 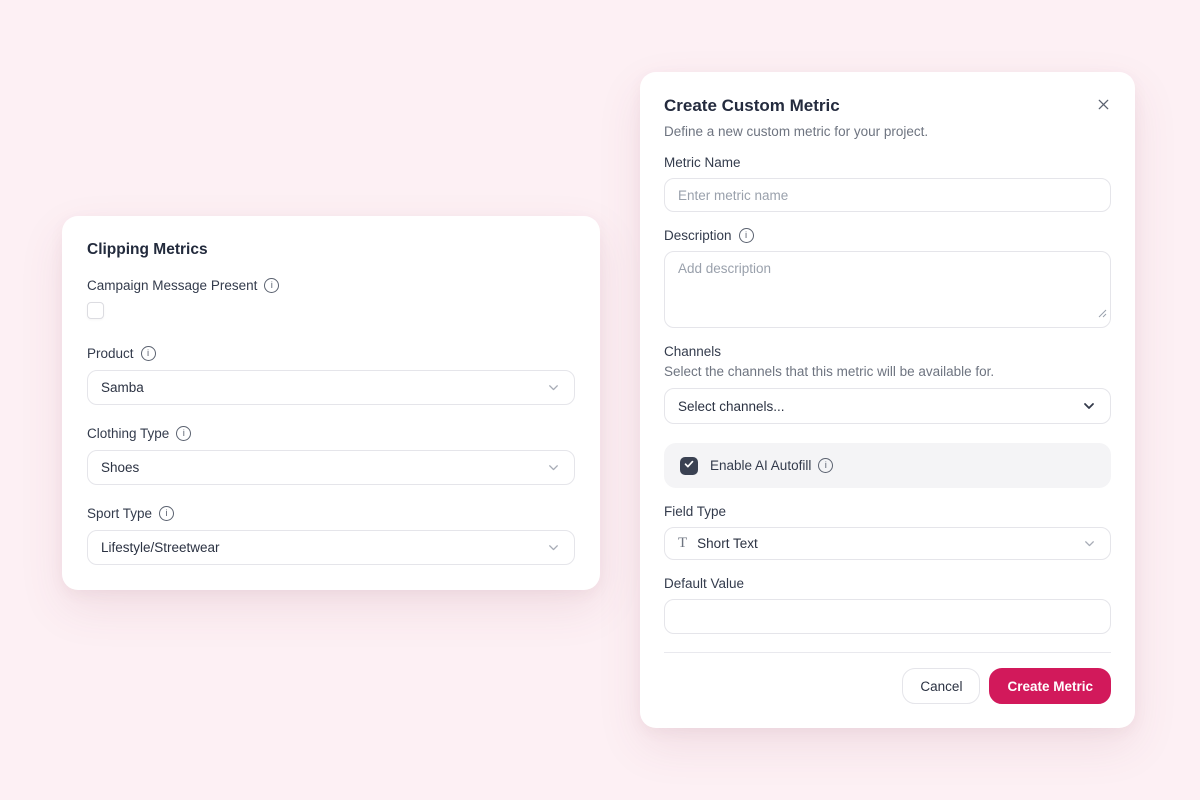 I want to click on close-button, so click(x=1103, y=106).